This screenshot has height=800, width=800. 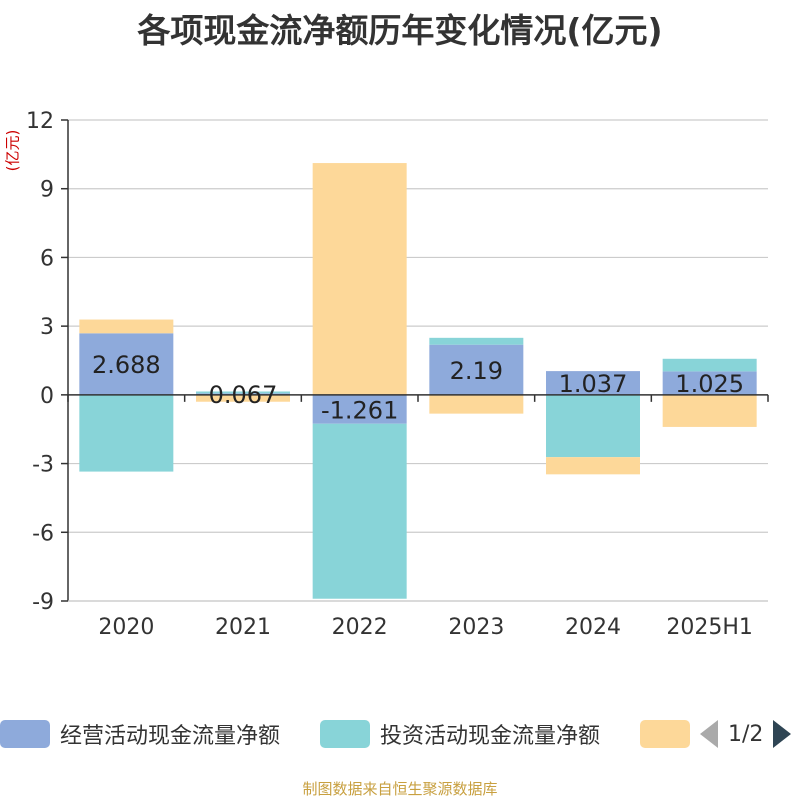 I want to click on bar-investing-2022, so click(x=359, y=511).